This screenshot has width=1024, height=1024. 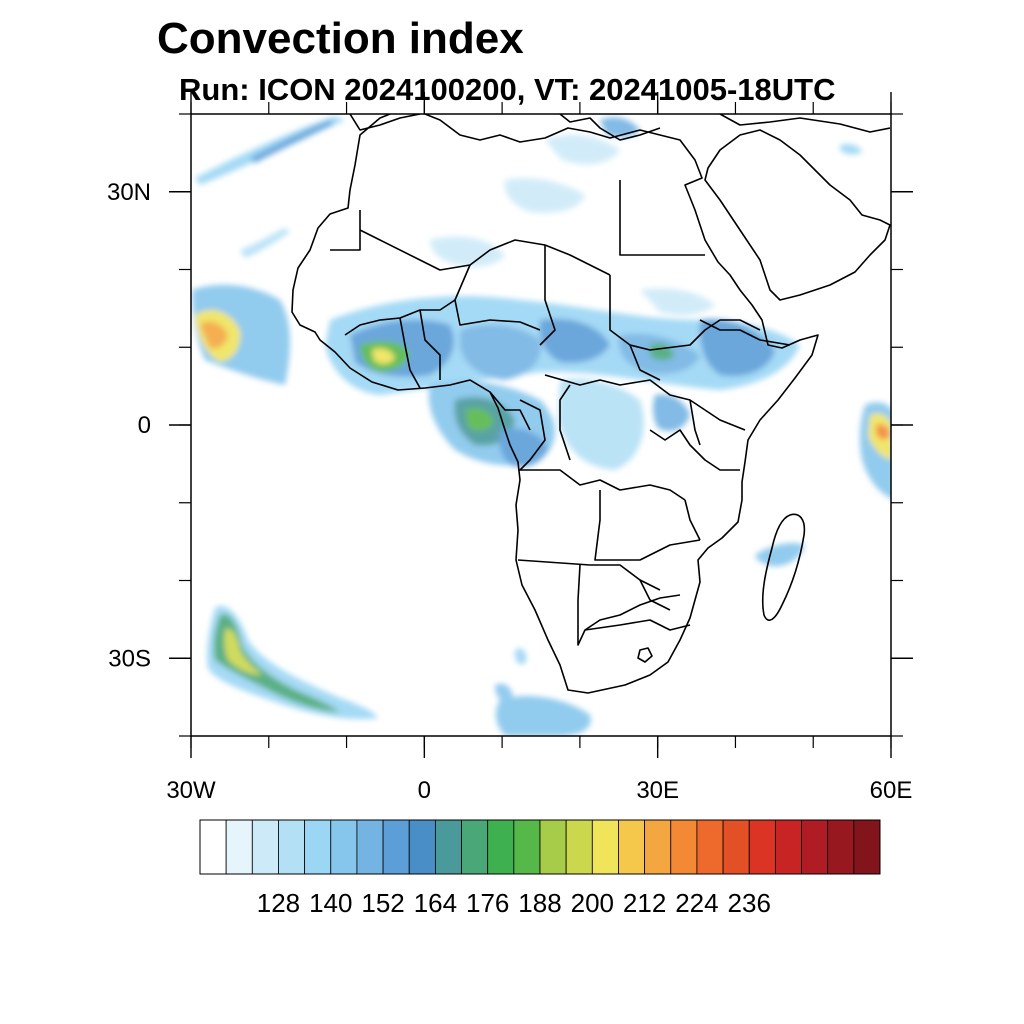 I want to click on colorbar-label: 224, so click(x=696, y=903).